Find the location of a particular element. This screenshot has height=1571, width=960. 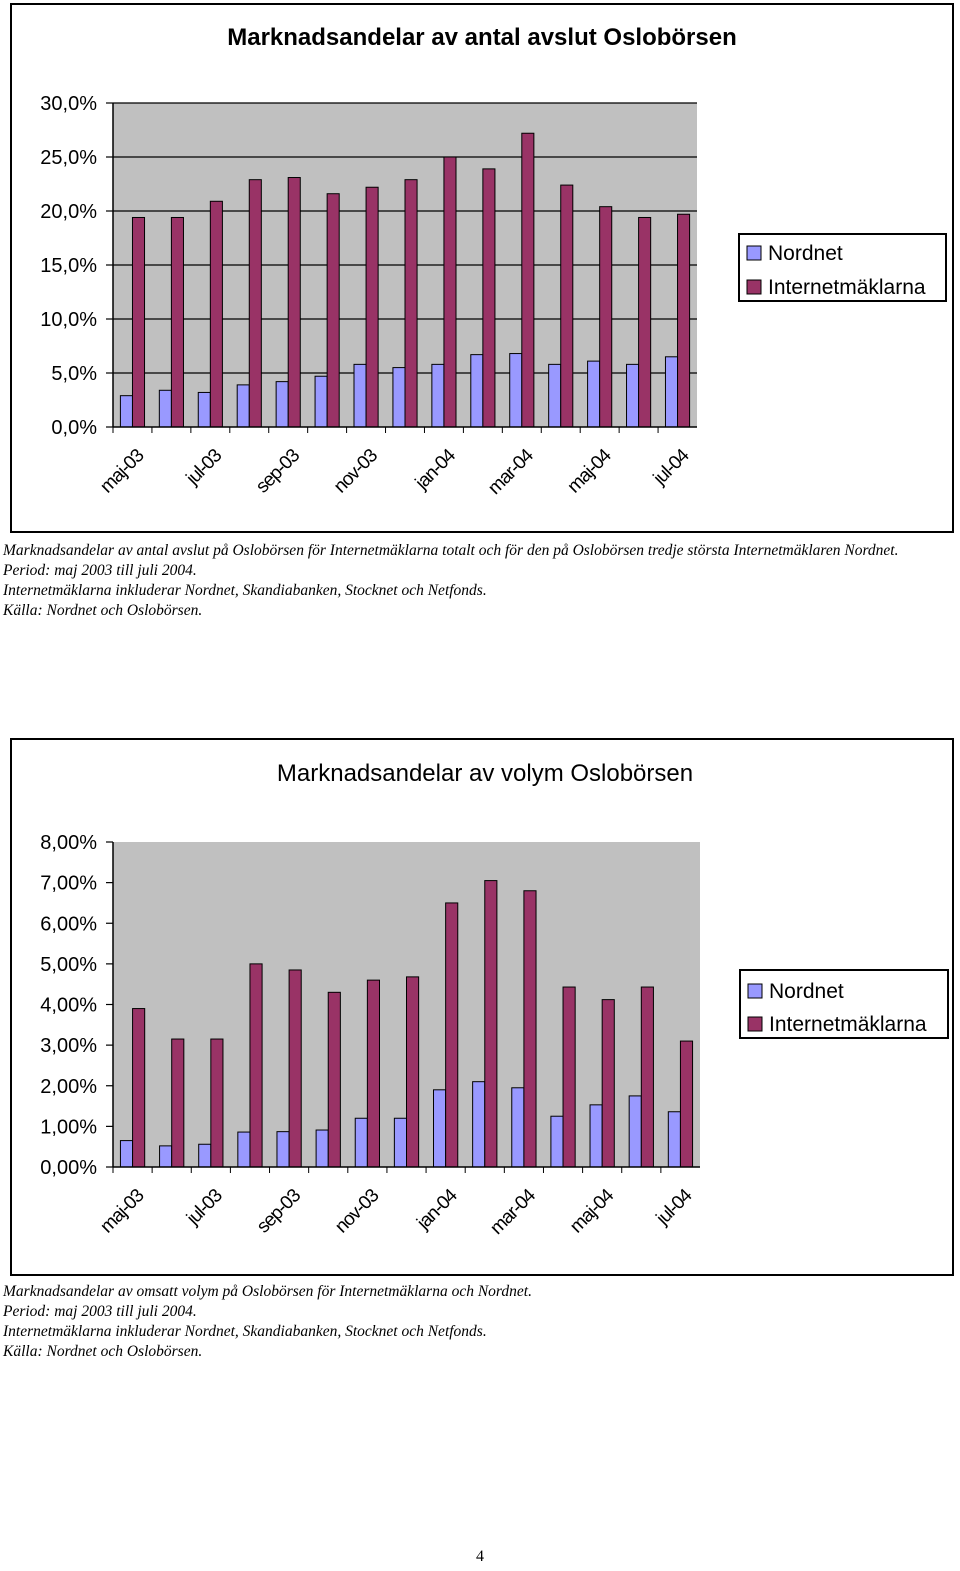

y-tick-label: 2,00% is located at coordinates (68, 1087).